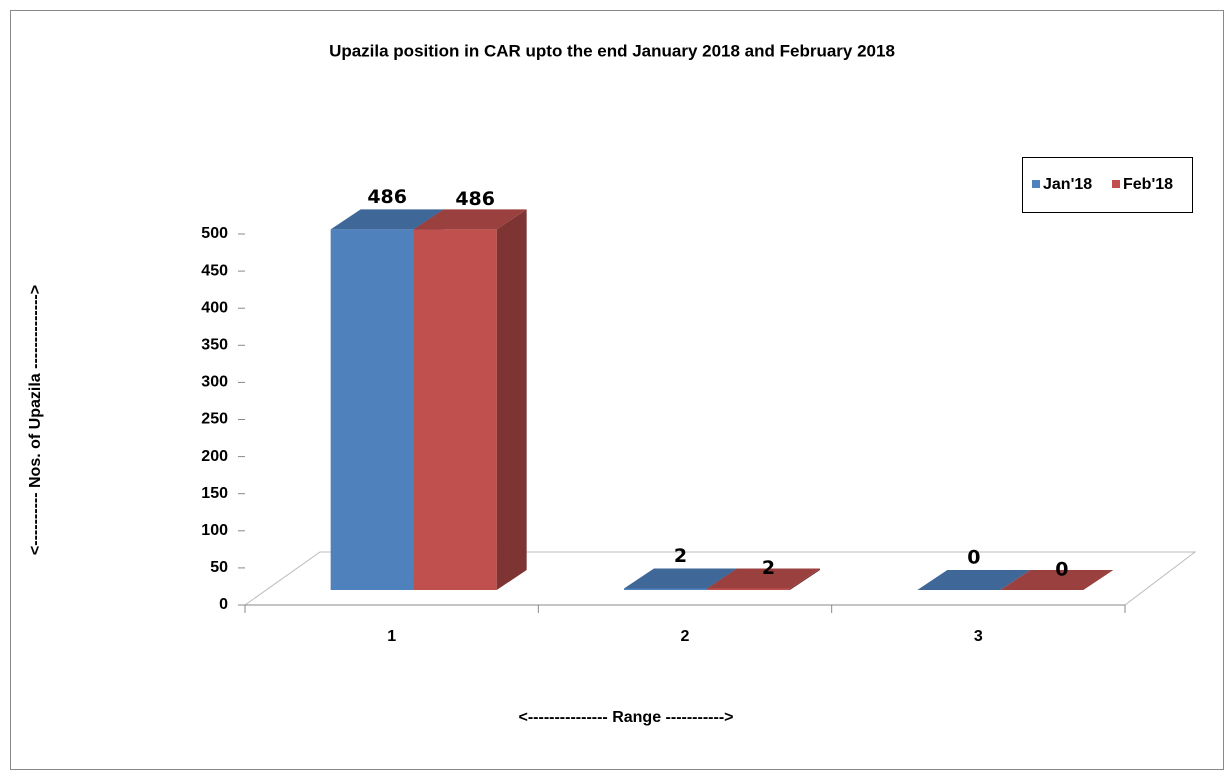 Image resolution: width=1225 pixels, height=771 pixels. Describe the element at coordinates (391, 636) in the screenshot. I see `x-tick-label: 1` at that location.